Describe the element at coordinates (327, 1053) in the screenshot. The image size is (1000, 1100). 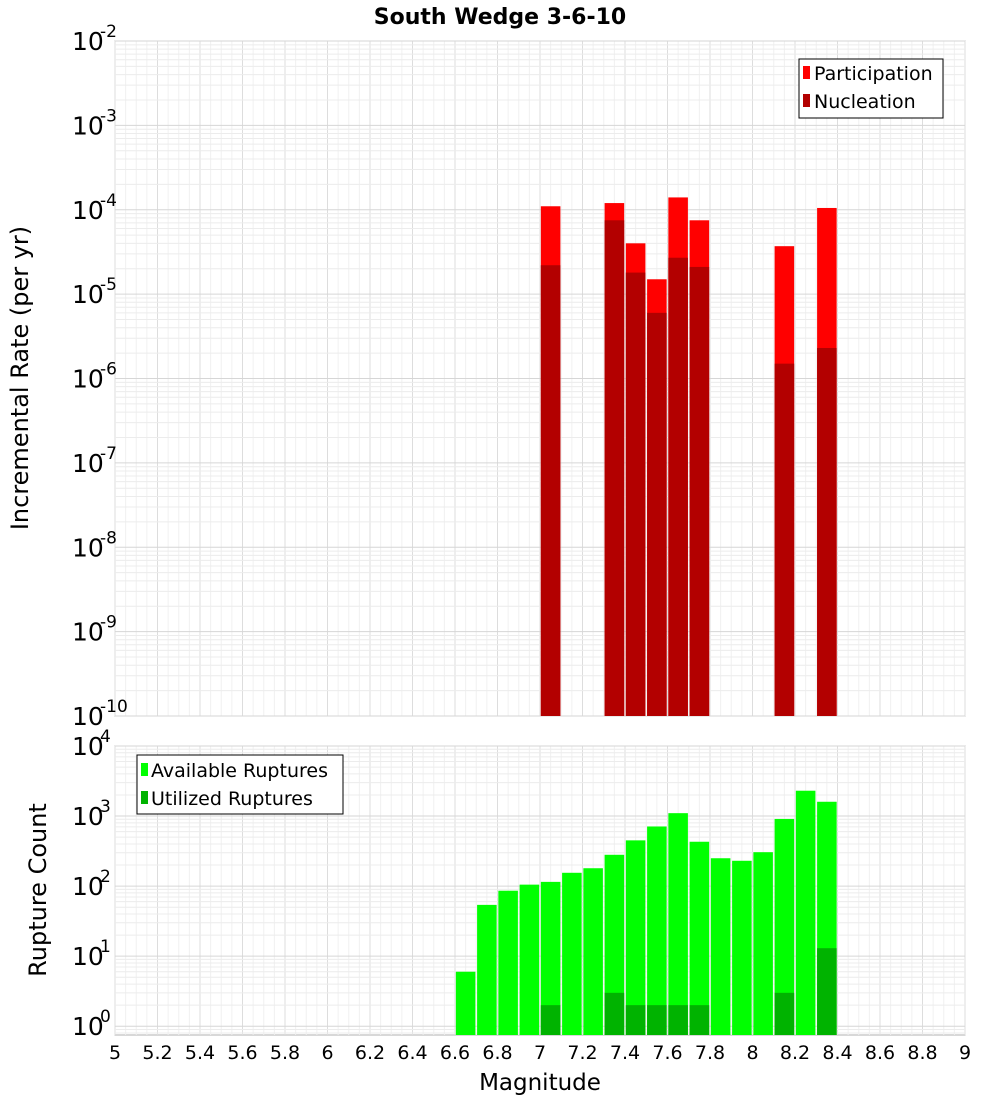
I see `magnitude-x-tick-label: 6` at that location.